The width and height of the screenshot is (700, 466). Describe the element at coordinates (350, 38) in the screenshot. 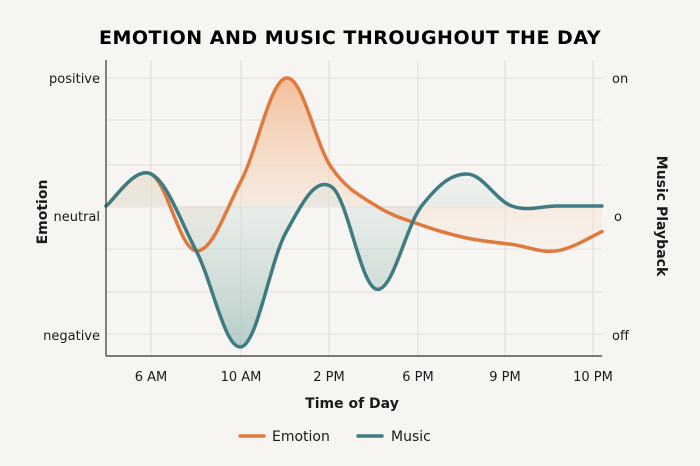

I see `chart-title: EMOTION AND MUSIC THROUGHOUT THE DAY` at that location.